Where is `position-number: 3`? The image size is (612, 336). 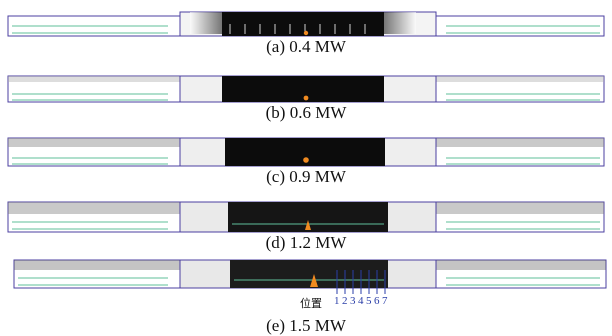 position-number: 3 is located at coordinates (353, 301).